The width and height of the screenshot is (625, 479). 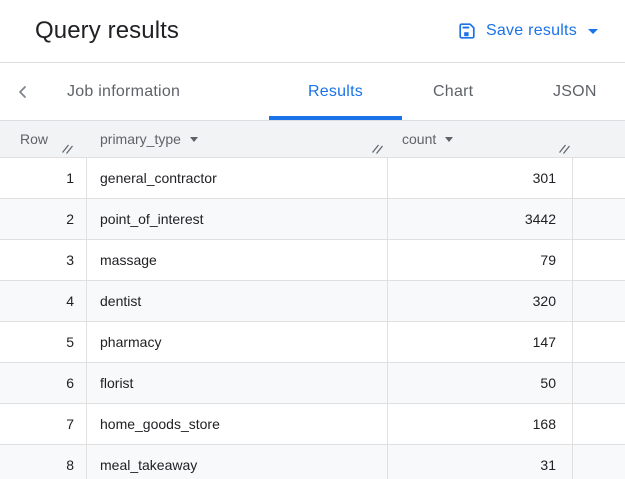 What do you see at coordinates (43, 178) in the screenshot?
I see `cell-row-number: 1` at bounding box center [43, 178].